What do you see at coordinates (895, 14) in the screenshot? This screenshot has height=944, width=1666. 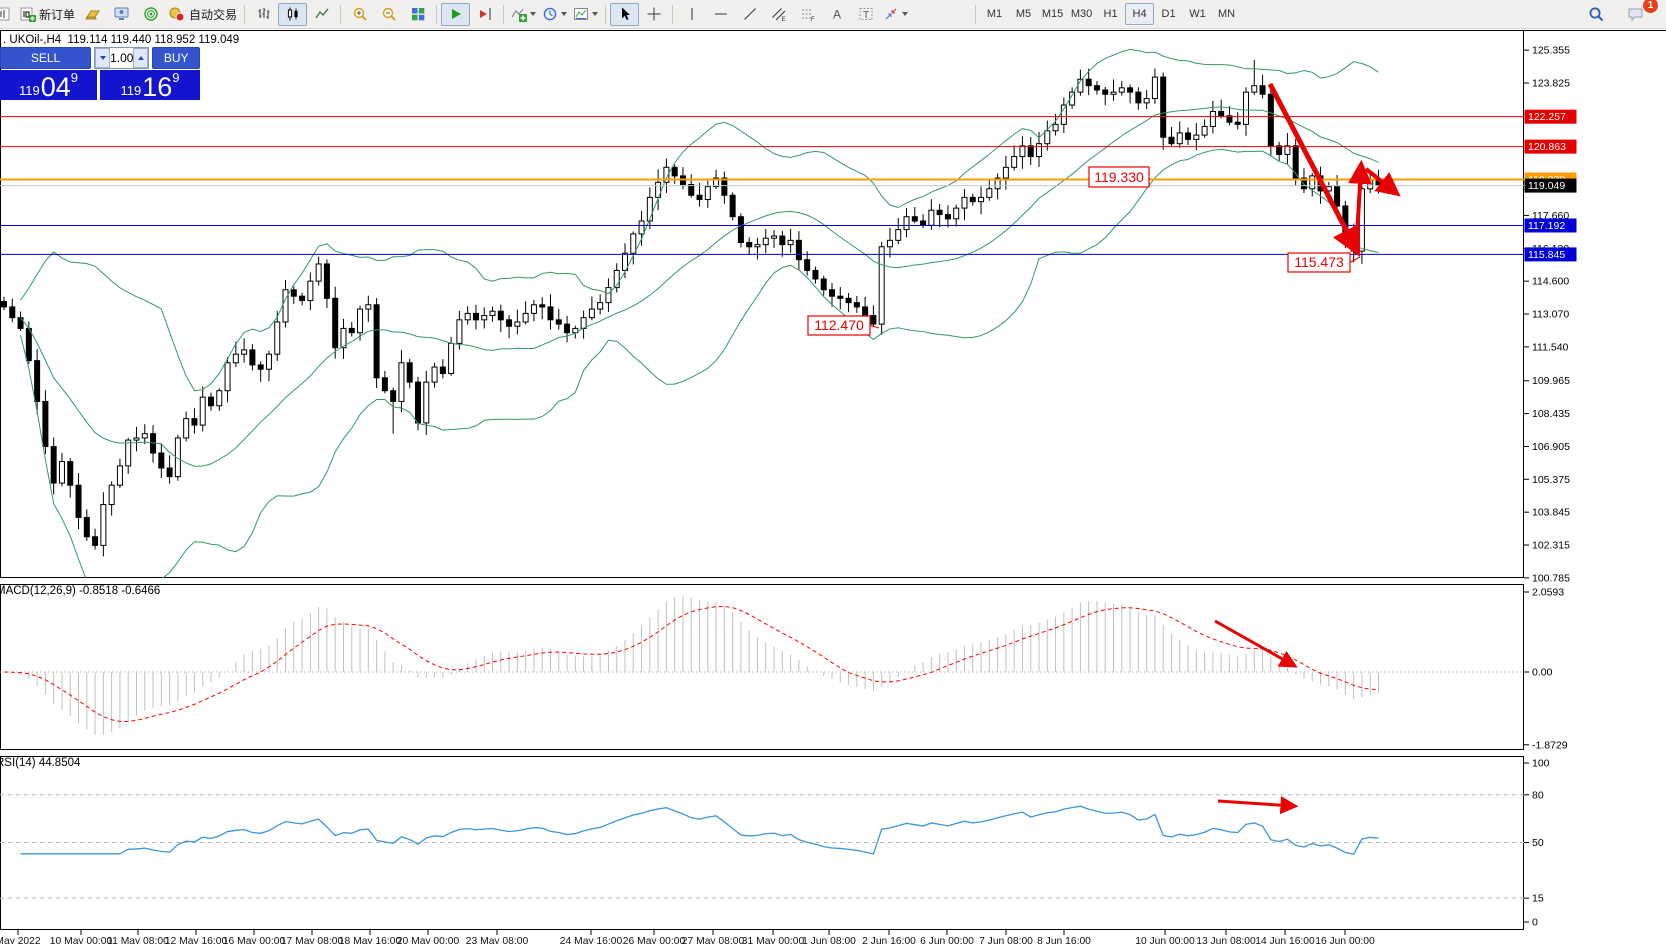 I see `arrows-tool-button` at bounding box center [895, 14].